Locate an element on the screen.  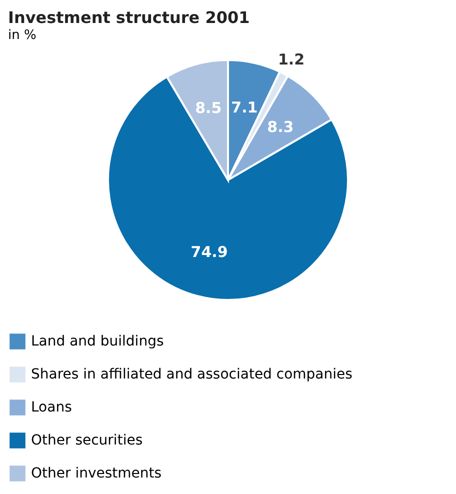
legend-label: Land and buildings is located at coordinates (97, 342).